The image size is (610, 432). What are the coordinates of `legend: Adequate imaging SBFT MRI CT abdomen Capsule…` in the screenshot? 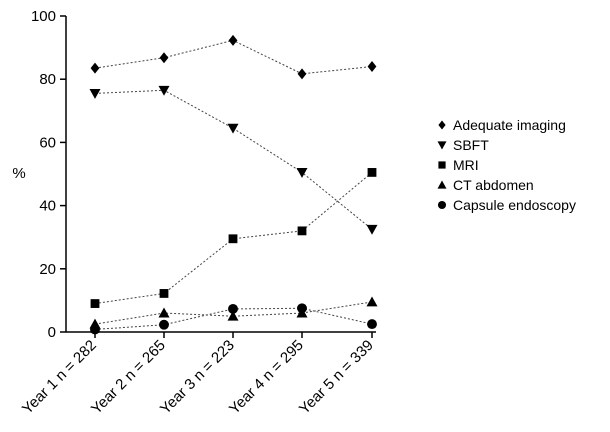 It's located at (506, 165).